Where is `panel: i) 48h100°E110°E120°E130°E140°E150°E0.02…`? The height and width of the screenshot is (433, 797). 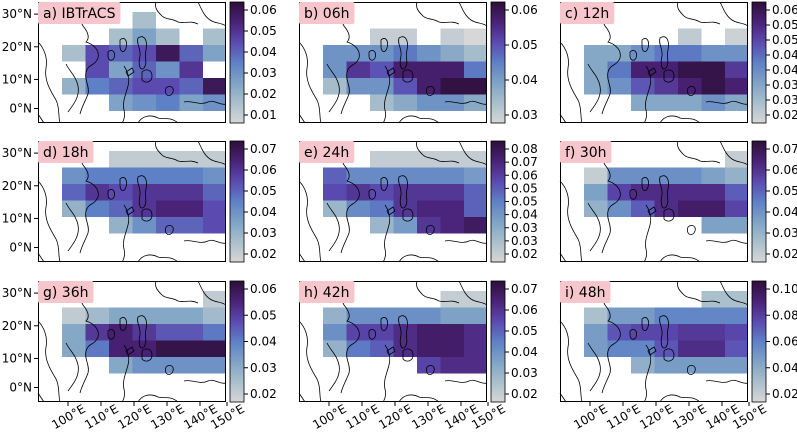 panel: i) 48h100°E110°E120°E130°E140°E150°E0.02… is located at coordinates (678, 356).